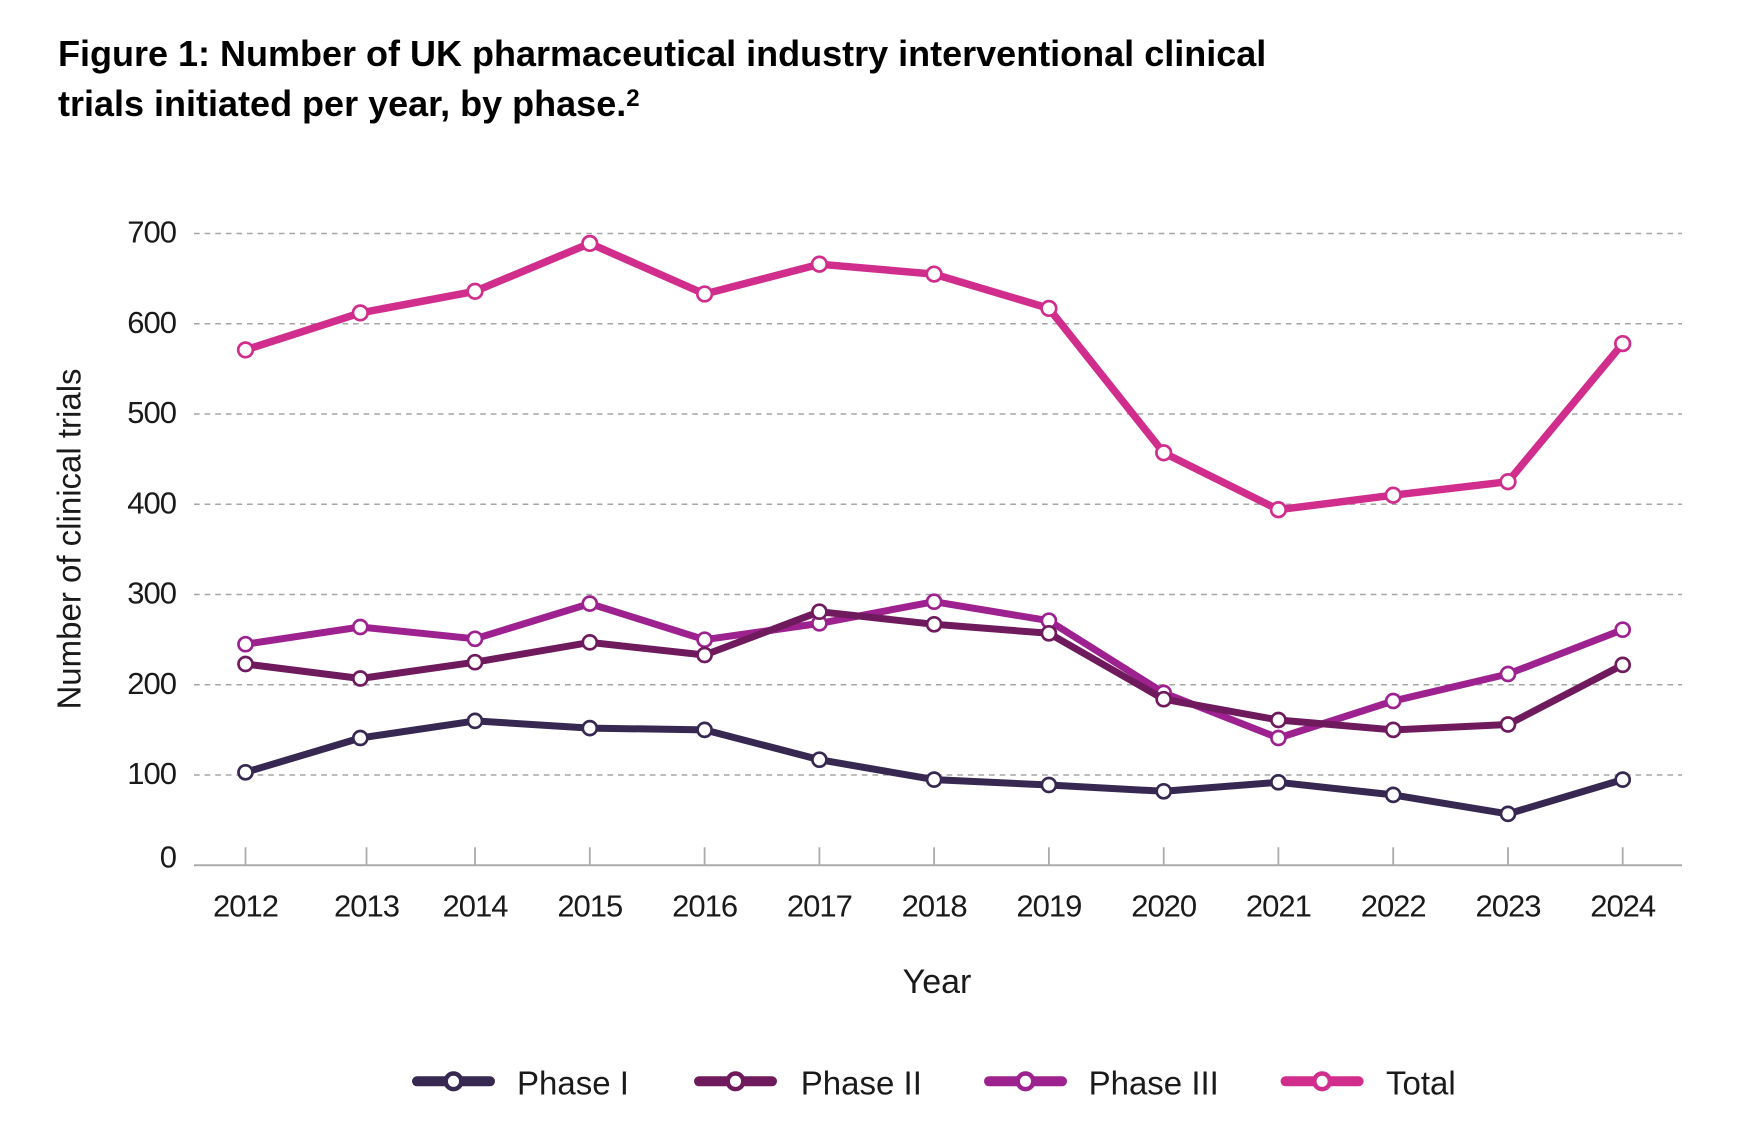 The width and height of the screenshot is (1744, 1124). What do you see at coordinates (245, 906) in the screenshot?
I see `svg-text: 2012` at bounding box center [245, 906].